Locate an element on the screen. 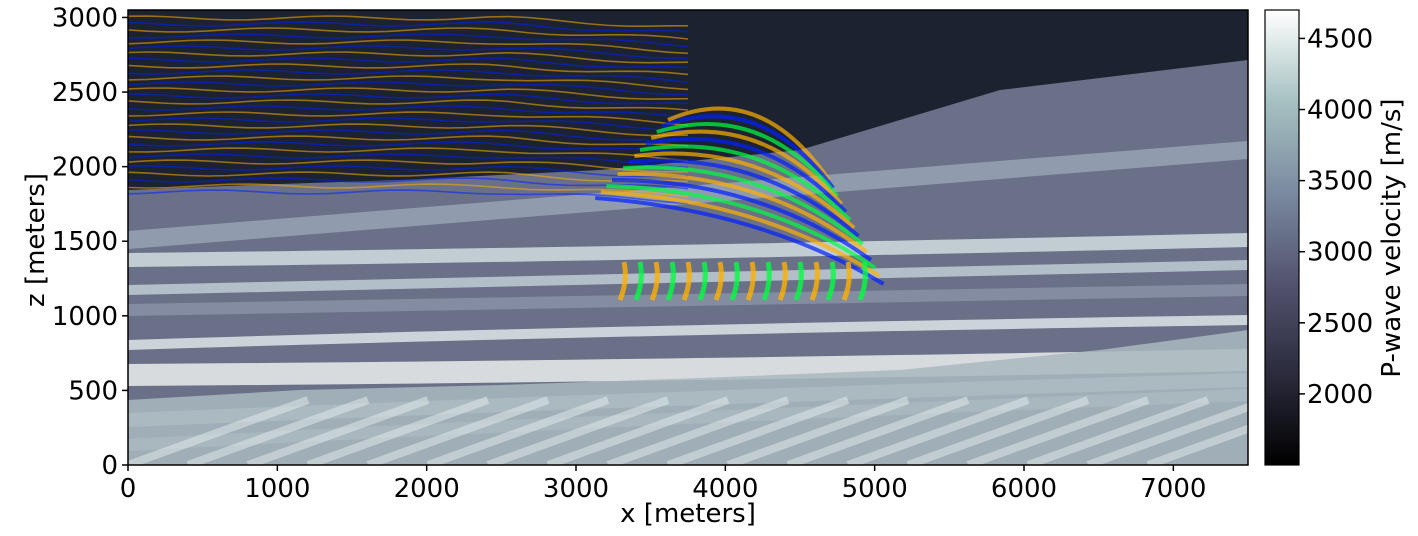 The width and height of the screenshot is (1418, 536). colorbar-tick-label: 3000 is located at coordinates (1340, 253).